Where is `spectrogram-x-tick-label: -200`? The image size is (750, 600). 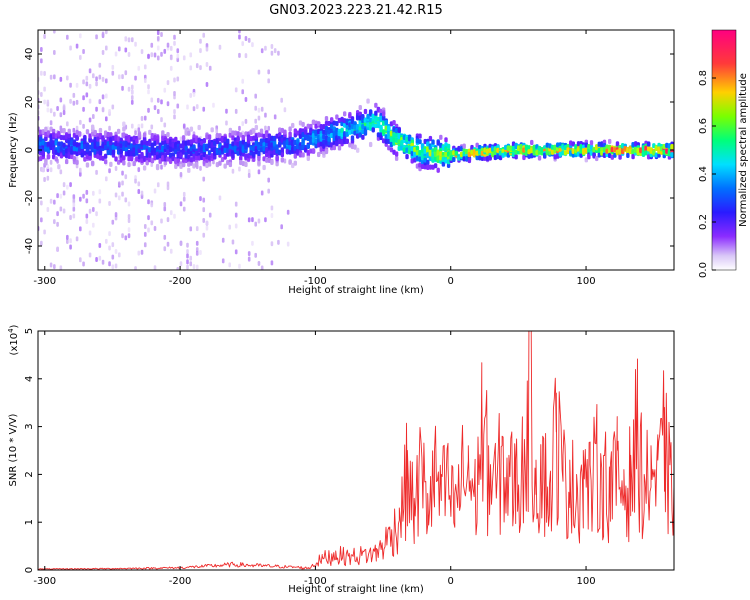
spectrogram-x-tick-label: -200 is located at coordinates (180, 281).